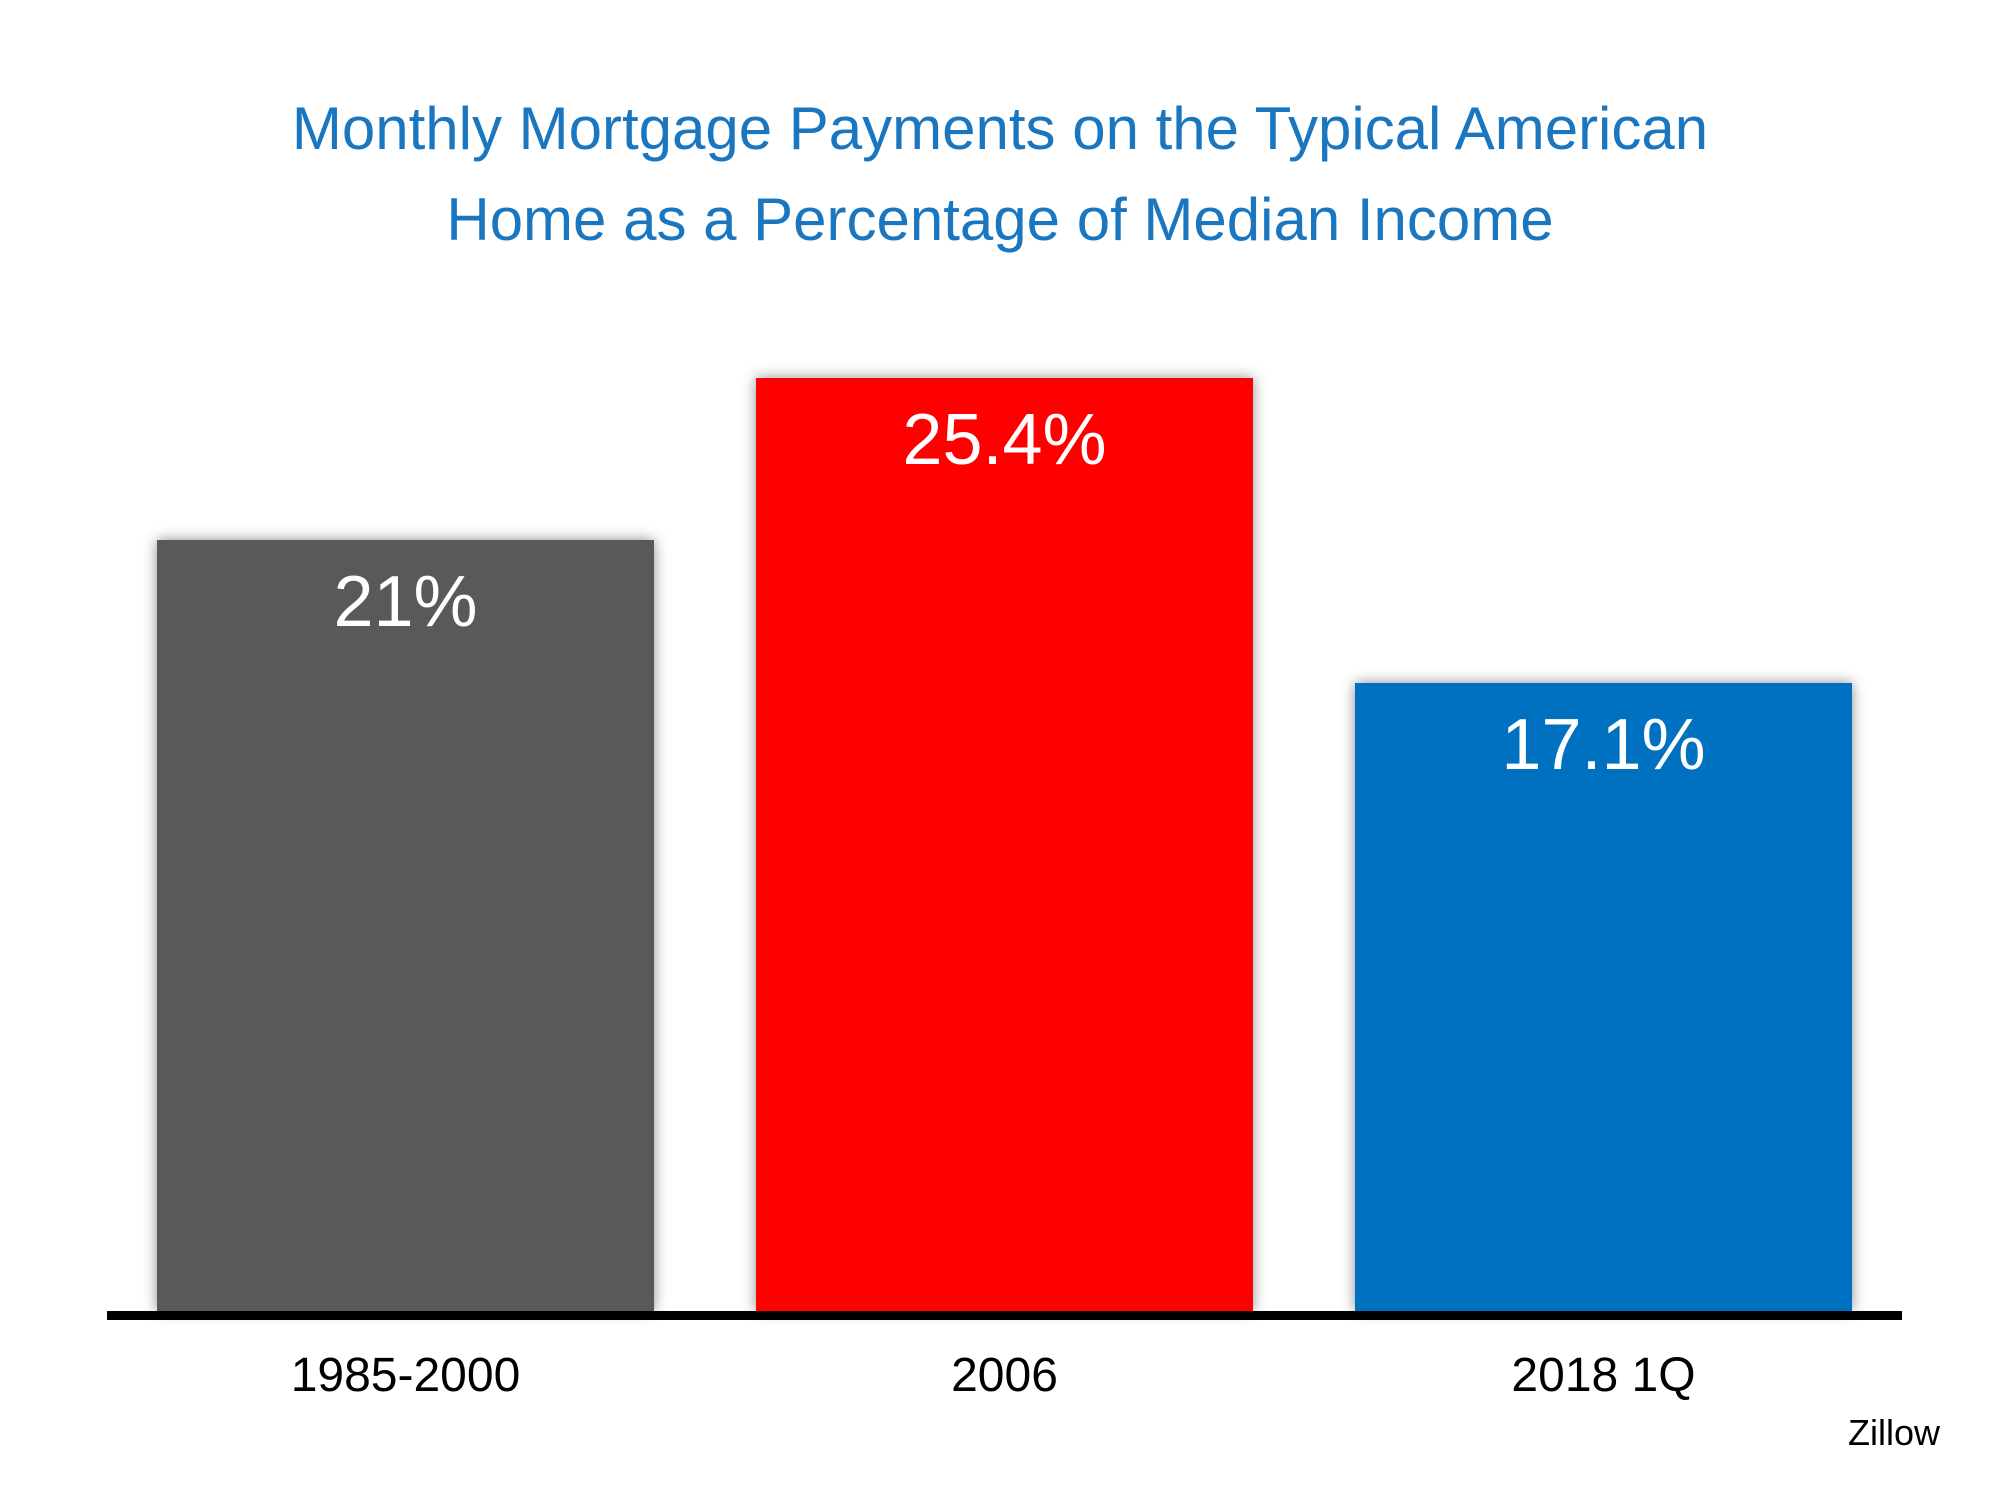 The image size is (2000, 1500). I want to click on bar-value-label-1985-2000: 21%, so click(405, 601).